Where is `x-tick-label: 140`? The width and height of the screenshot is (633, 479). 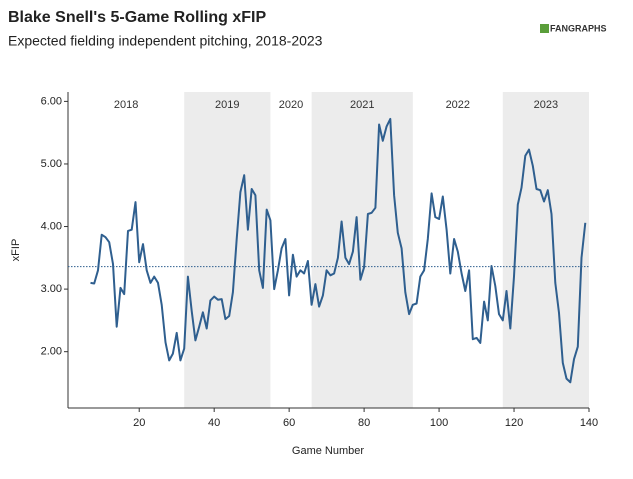 x-tick-label: 140 is located at coordinates (589, 423).